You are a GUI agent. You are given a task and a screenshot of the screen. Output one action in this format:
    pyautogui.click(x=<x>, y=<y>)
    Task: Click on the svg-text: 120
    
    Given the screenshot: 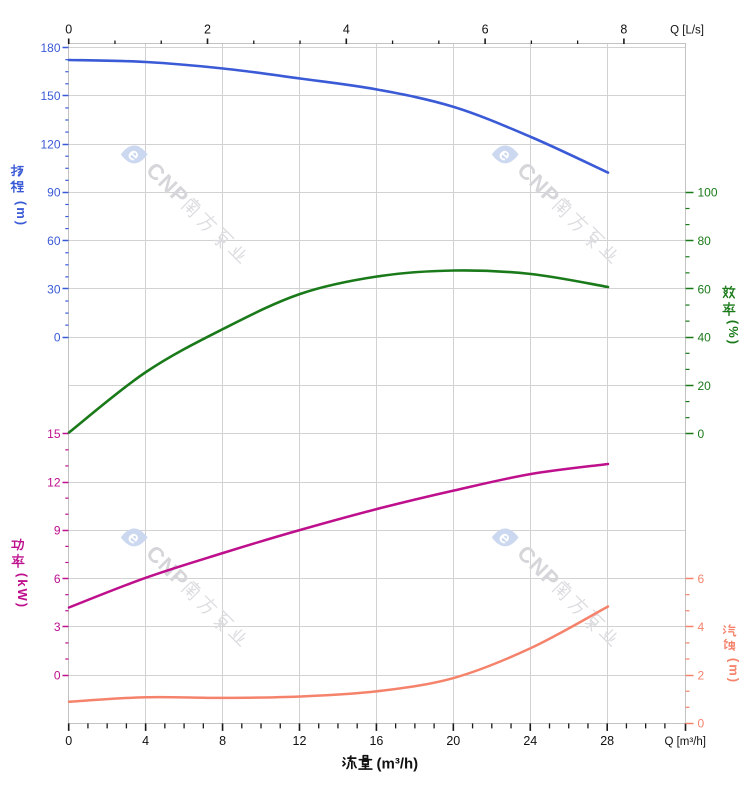 What is the action you would take?
    pyautogui.click(x=50, y=144)
    